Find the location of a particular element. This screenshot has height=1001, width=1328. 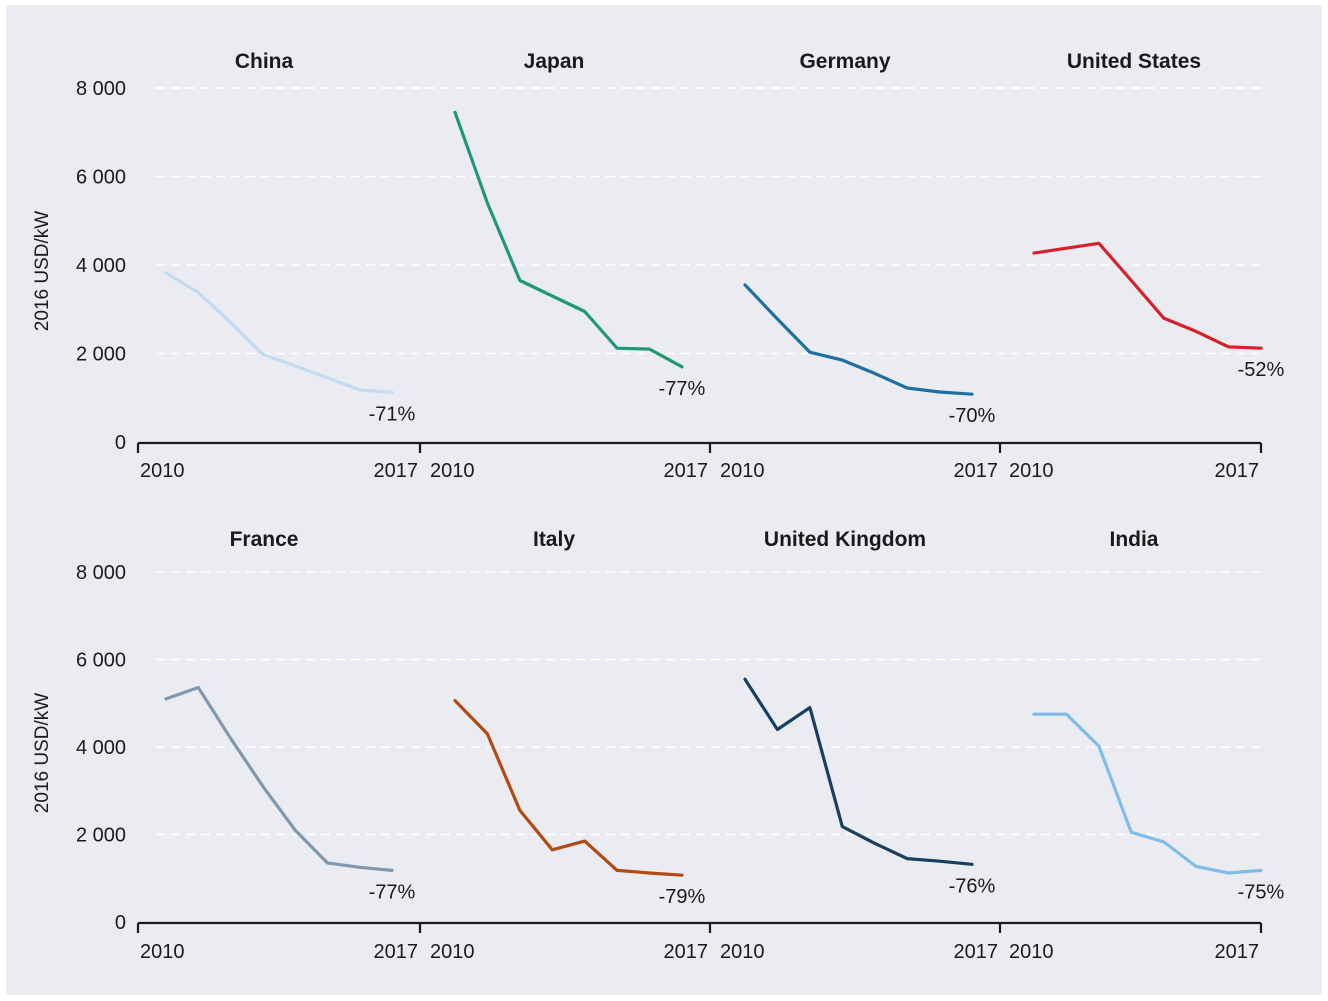

change-label: -52% is located at coordinates (1261, 370).